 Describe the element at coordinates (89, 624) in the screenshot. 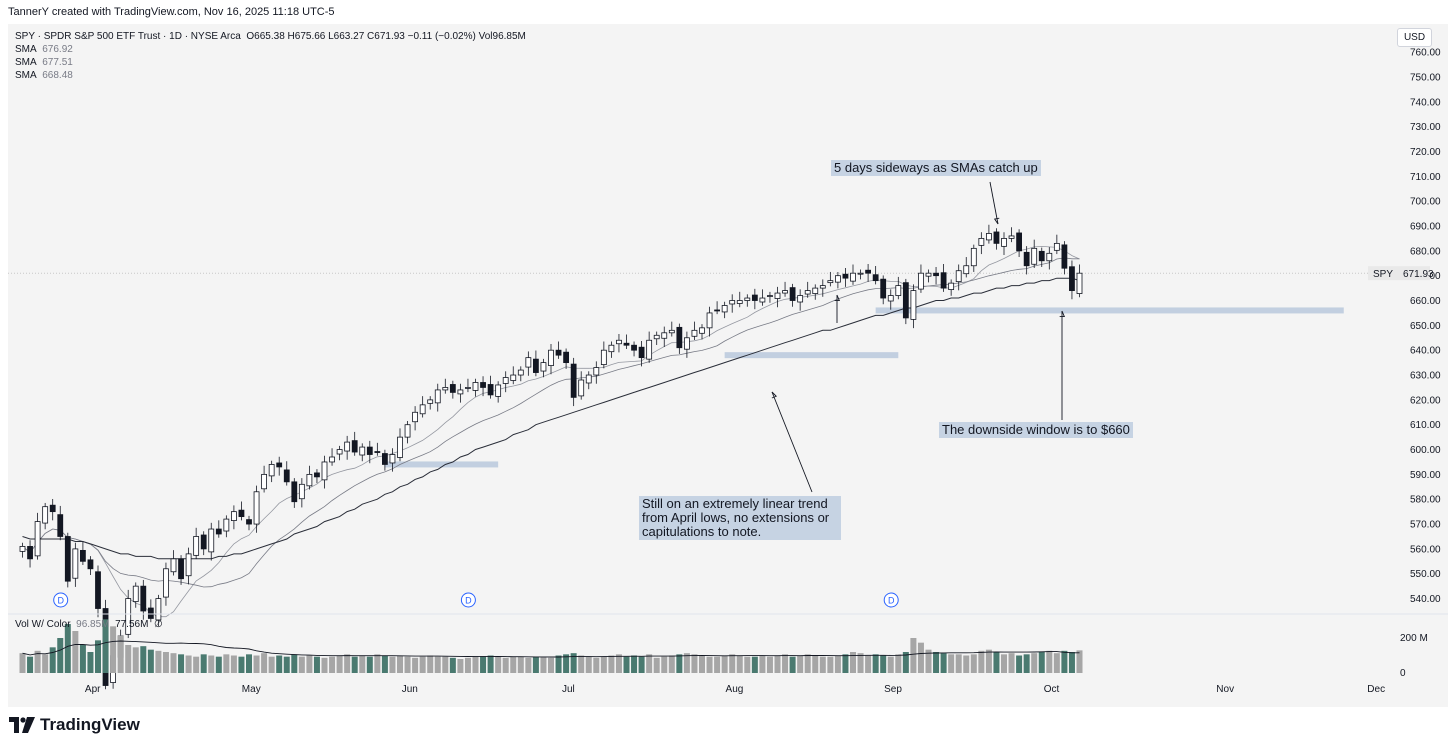

I see `volume-legend: Vol W/ Color 96.85M 77.56M ∅` at that location.